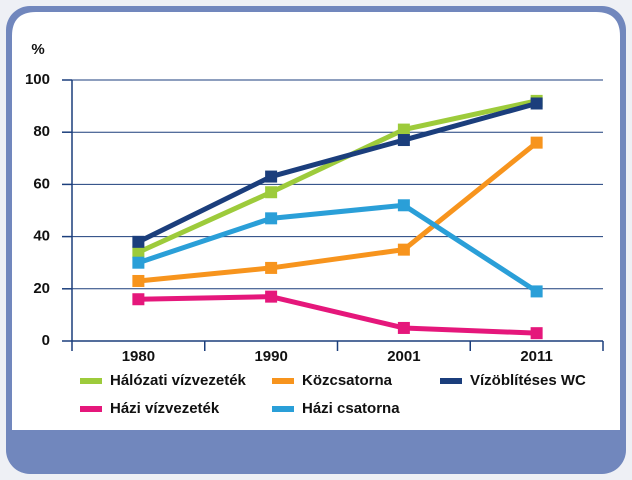 The image size is (632, 480). I want to click on y-tick-label: 60, so click(41, 183).